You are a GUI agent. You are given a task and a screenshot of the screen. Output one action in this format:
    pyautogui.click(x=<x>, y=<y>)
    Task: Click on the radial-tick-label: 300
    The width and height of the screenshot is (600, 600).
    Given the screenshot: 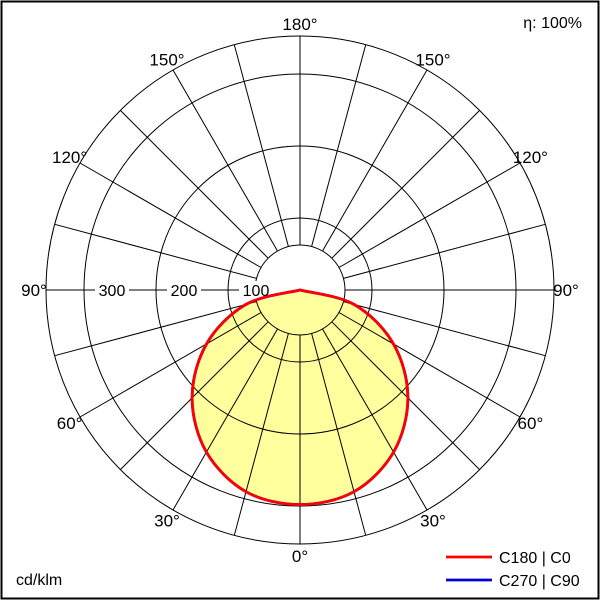 What is the action you would take?
    pyautogui.click(x=112, y=291)
    